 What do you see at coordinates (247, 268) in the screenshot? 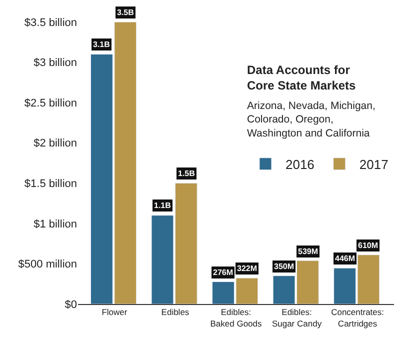
I see `data-label: 322M` at bounding box center [247, 268].